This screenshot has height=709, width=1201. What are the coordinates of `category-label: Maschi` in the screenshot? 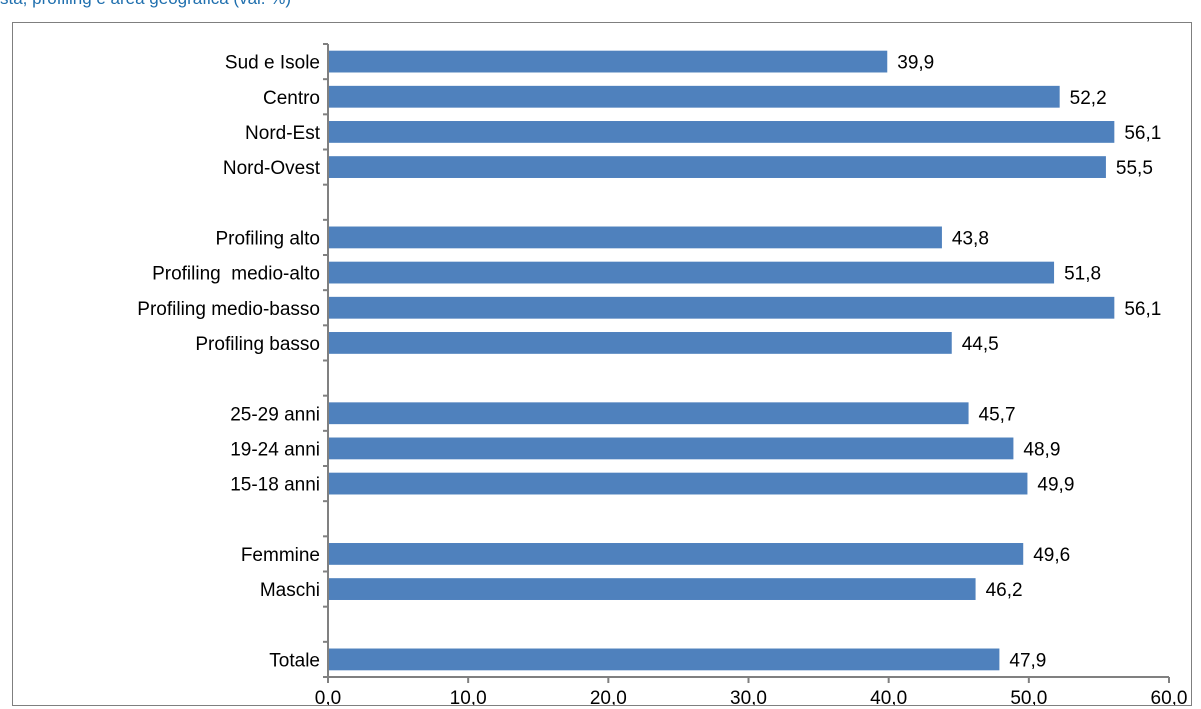 It's located at (290, 590).